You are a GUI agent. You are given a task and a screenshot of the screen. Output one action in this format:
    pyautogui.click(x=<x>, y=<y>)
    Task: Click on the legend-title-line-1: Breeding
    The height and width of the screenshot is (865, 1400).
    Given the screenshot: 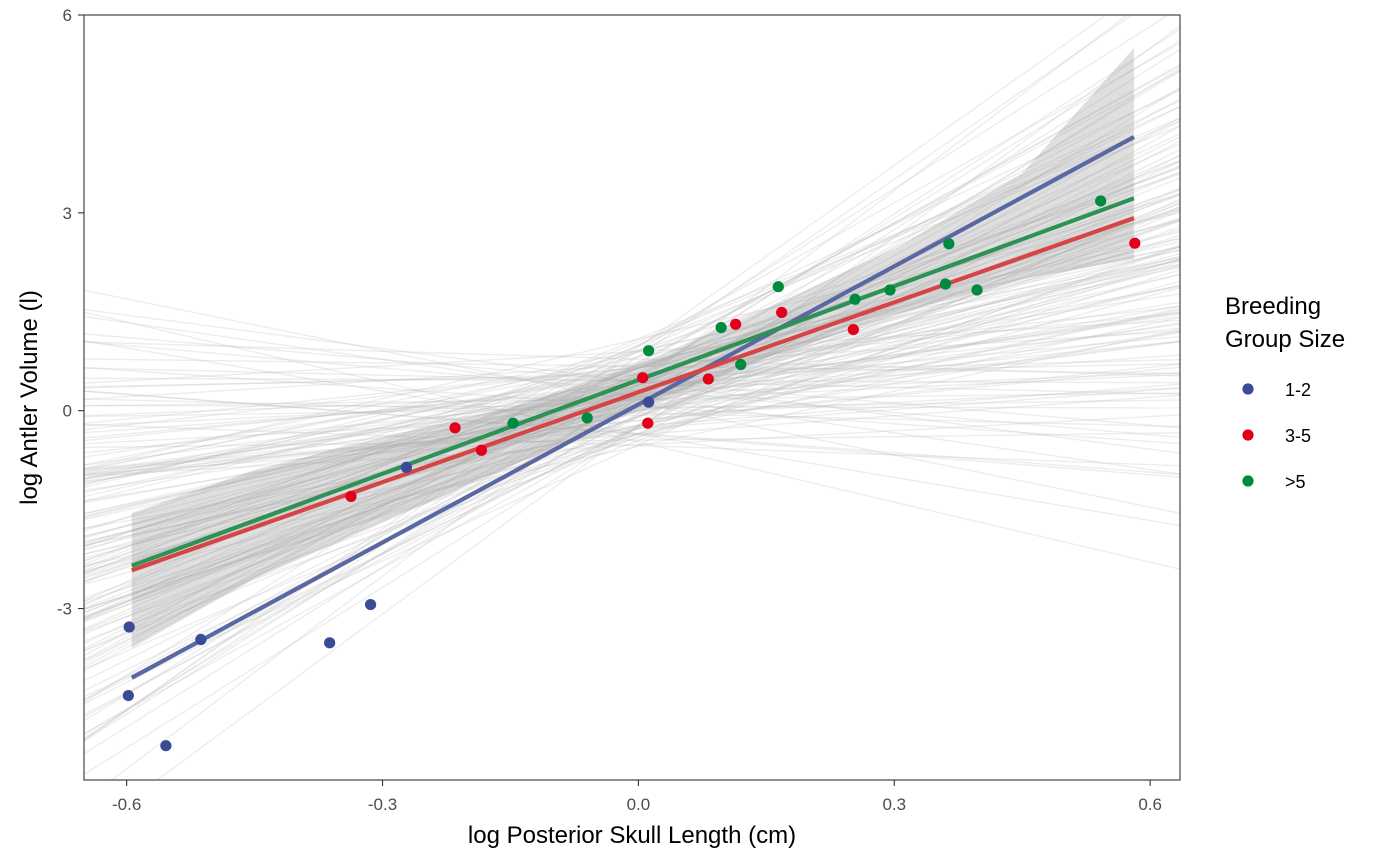 What is the action you would take?
    pyautogui.click(x=1273, y=306)
    